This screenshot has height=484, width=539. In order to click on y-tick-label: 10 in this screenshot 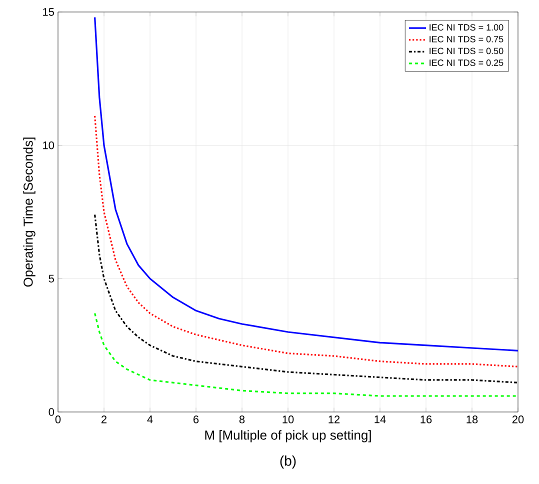, I will do `click(48, 145)`.